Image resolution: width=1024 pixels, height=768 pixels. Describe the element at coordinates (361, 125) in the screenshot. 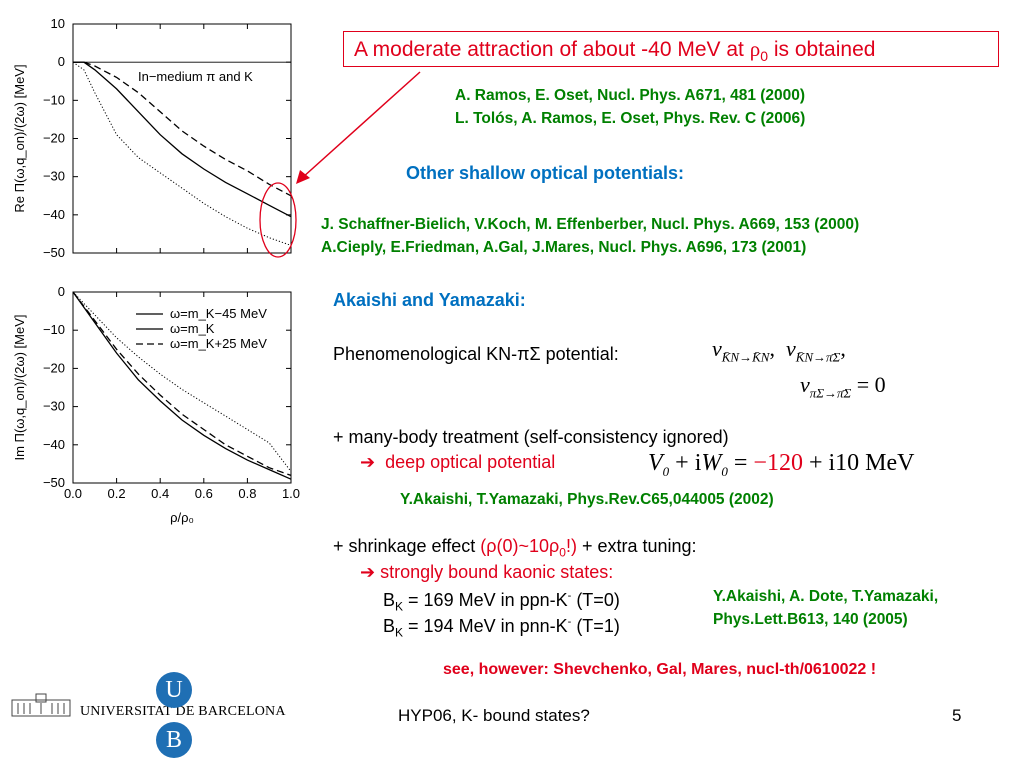

I see `highlight-arrow-line` at that location.